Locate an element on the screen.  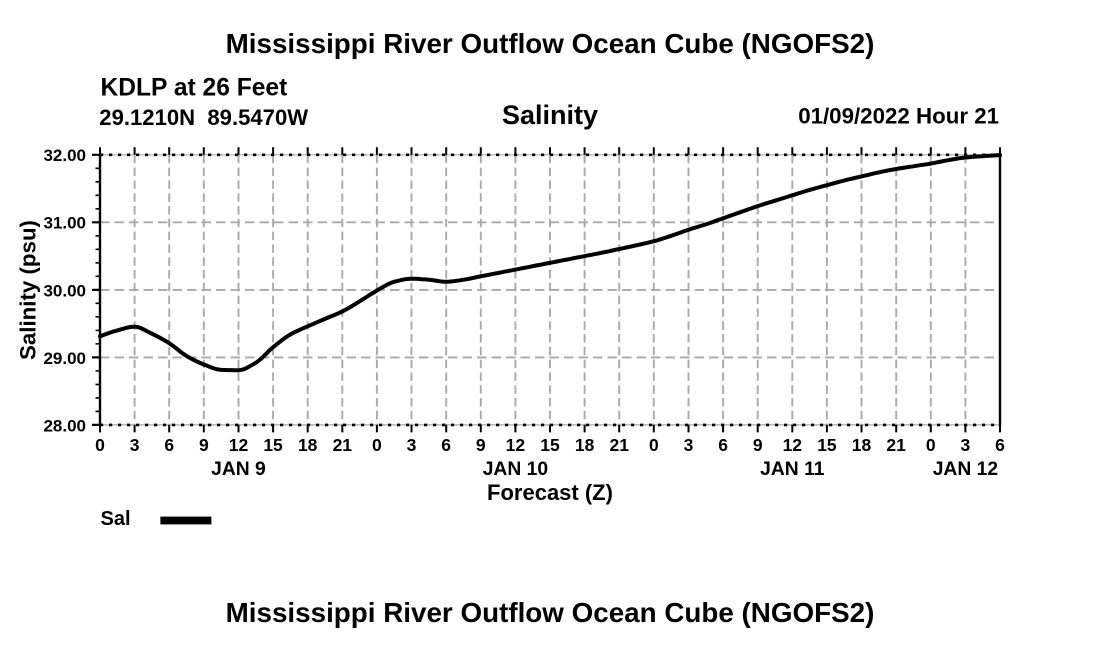
svg-text: Salinity (psu) is located at coordinates (28, 290).